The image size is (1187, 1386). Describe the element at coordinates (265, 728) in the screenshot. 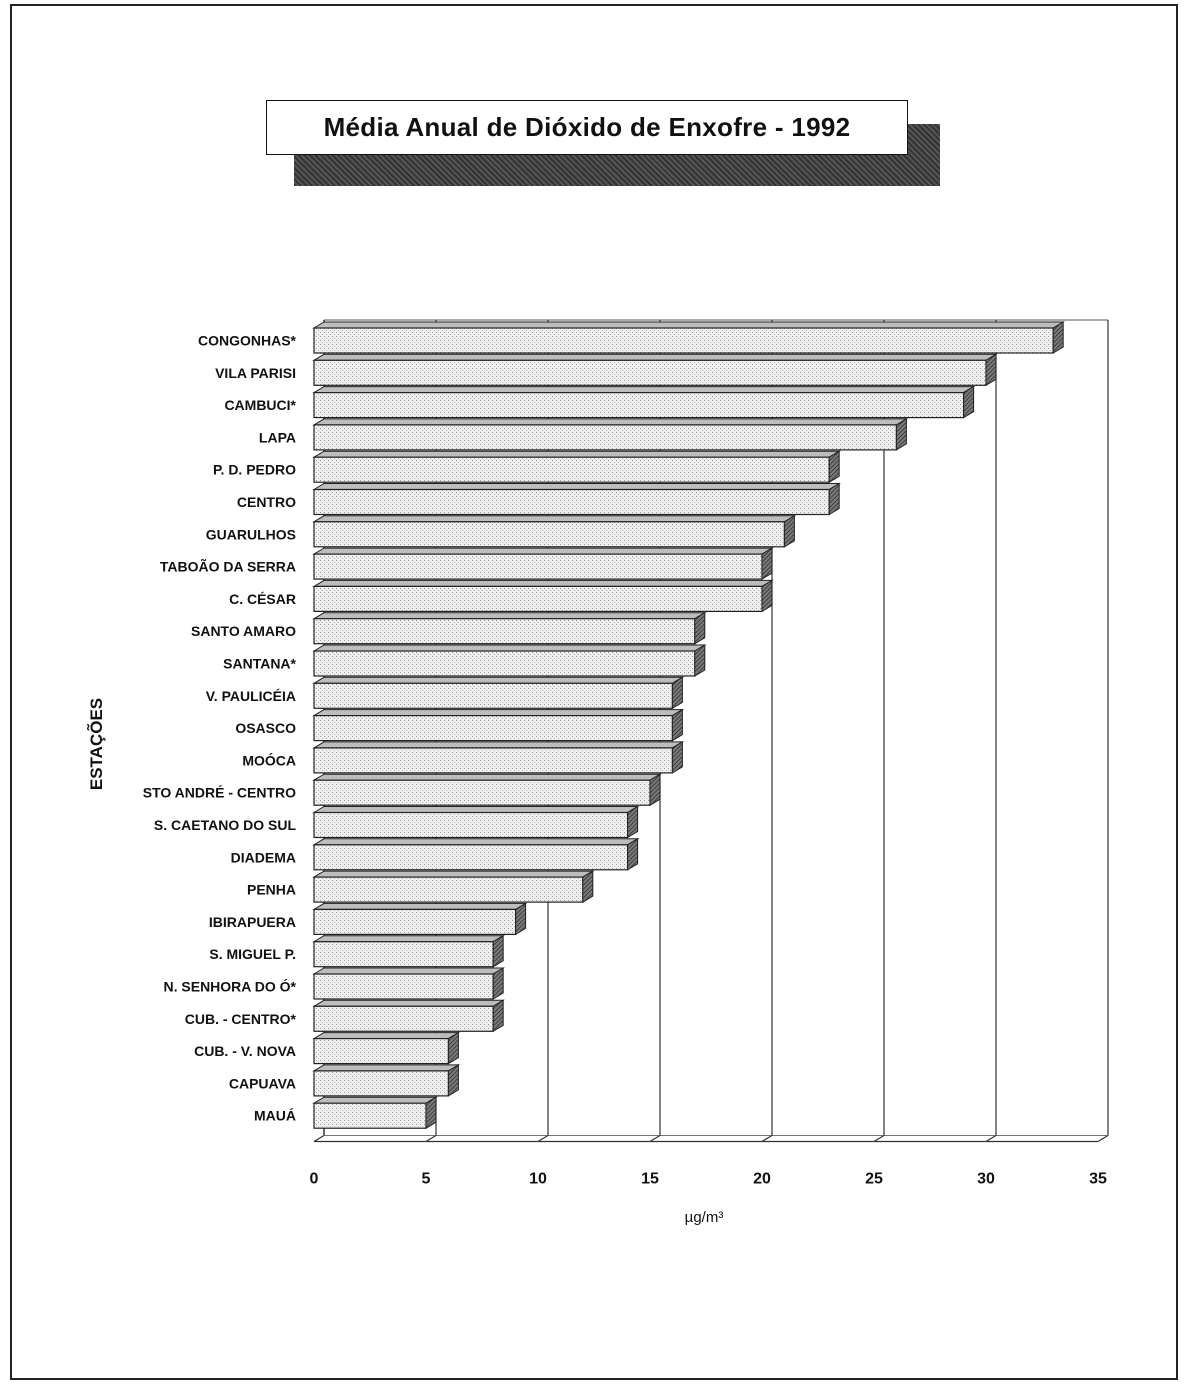

I see `y-tick-label: OSASCO` at that location.